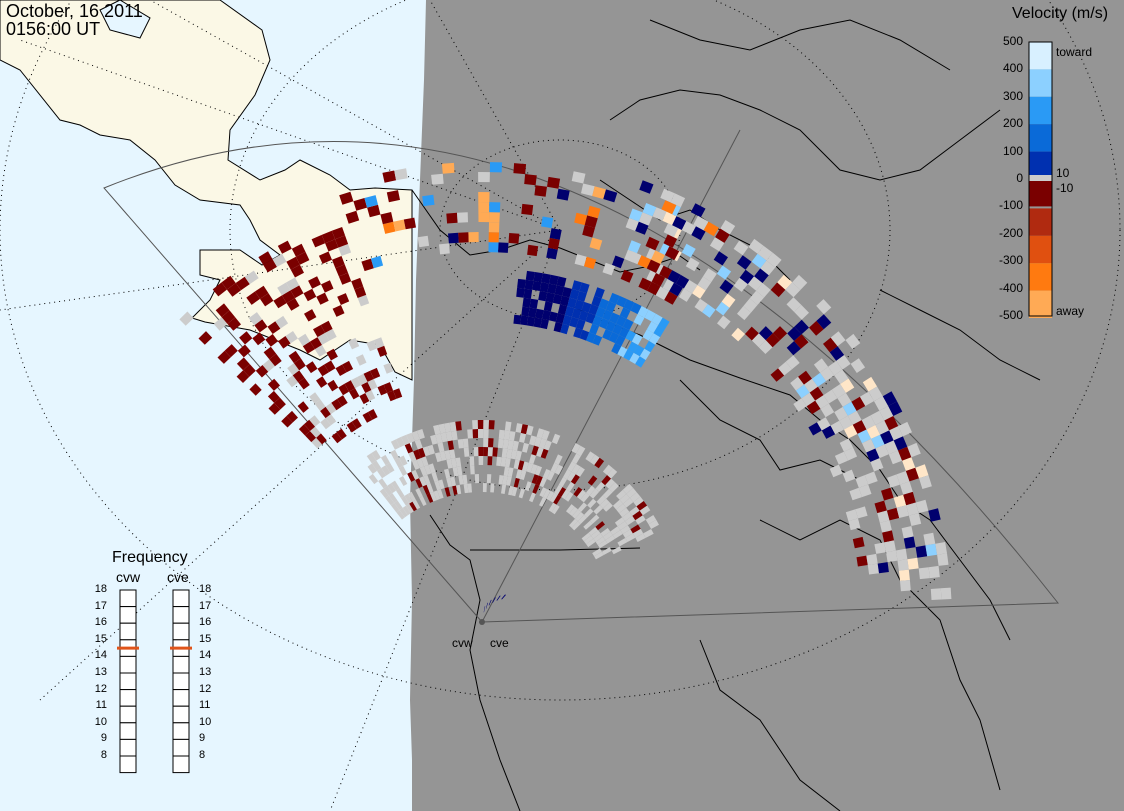  Describe the element at coordinates (53, 29) in the screenshot. I see `plot-time: 0156:00 UT` at that location.